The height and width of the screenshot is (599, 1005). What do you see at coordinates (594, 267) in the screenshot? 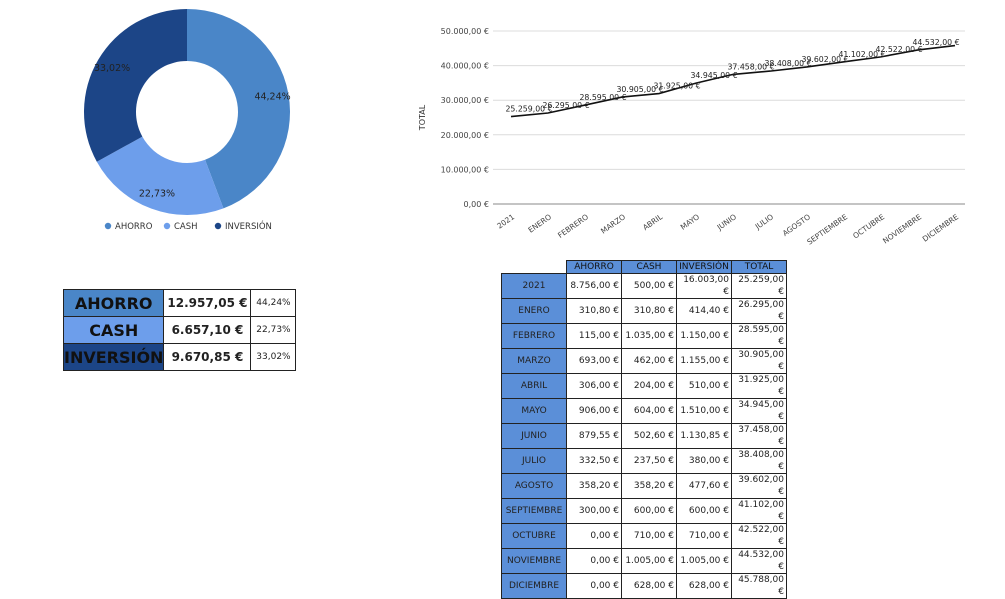
I see `column-header: AHORRO` at bounding box center [594, 267].